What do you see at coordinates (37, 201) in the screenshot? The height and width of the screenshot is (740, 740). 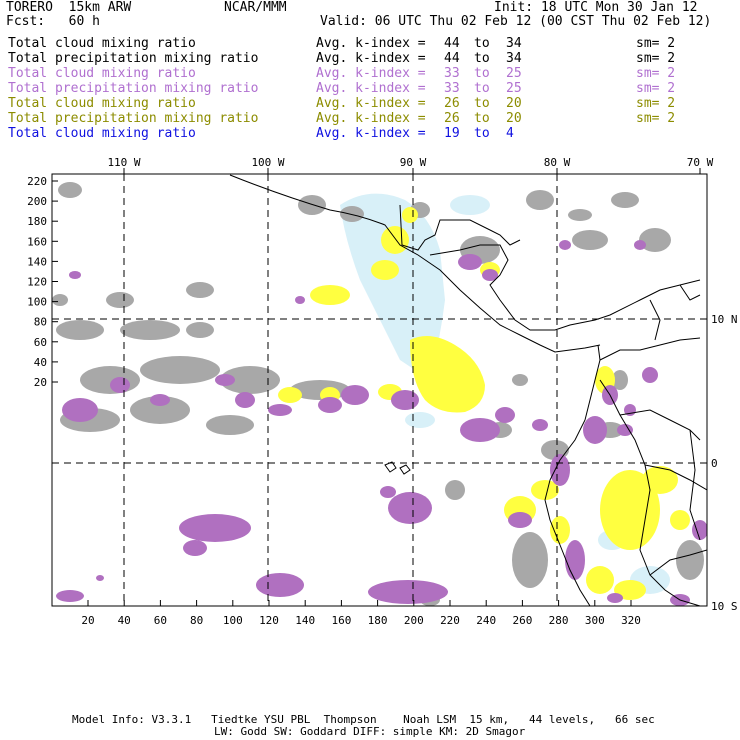 I see `y-tick-label: 200` at bounding box center [37, 201].